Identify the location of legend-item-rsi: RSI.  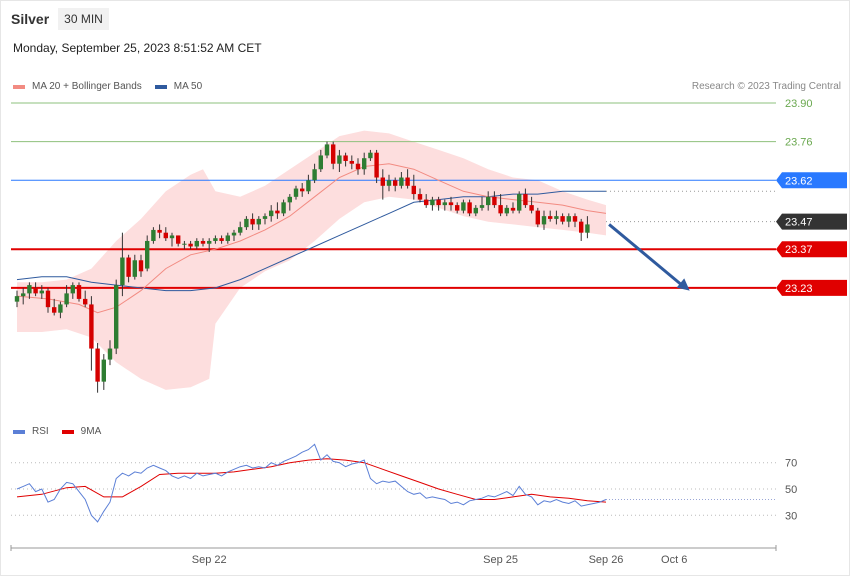
(31, 431).